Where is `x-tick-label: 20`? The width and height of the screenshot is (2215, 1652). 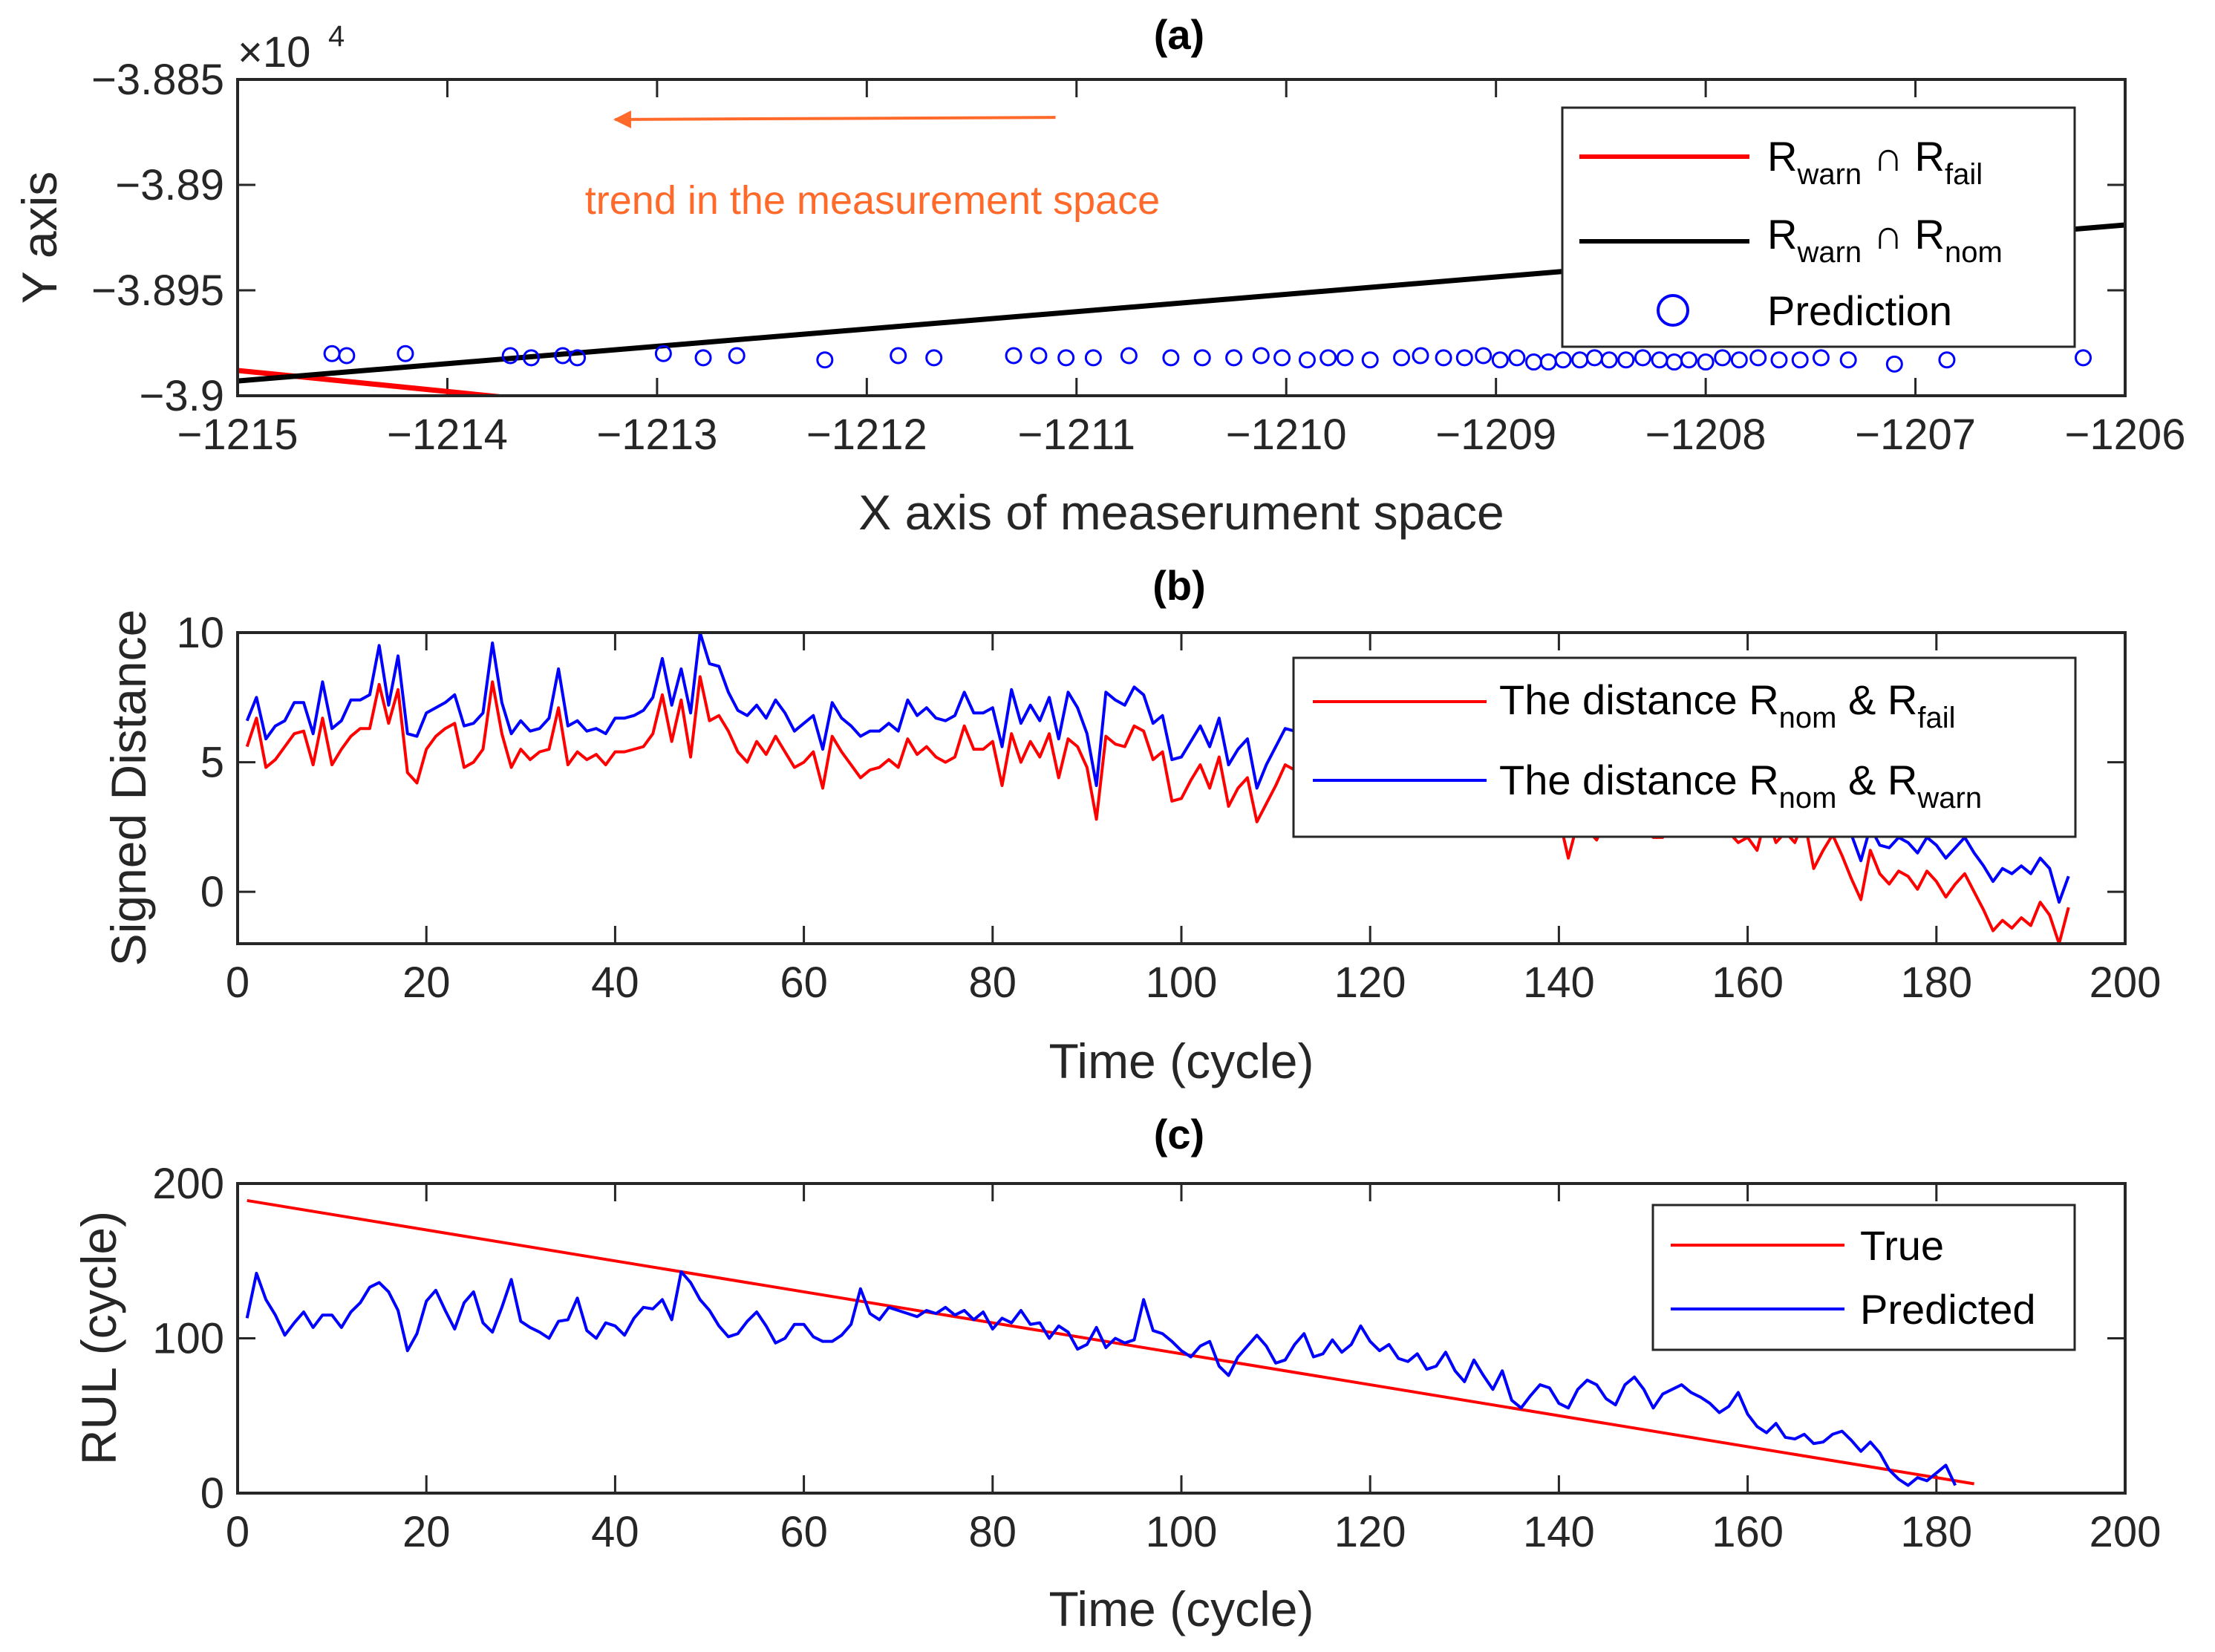 x-tick-label: 20 is located at coordinates (426, 983).